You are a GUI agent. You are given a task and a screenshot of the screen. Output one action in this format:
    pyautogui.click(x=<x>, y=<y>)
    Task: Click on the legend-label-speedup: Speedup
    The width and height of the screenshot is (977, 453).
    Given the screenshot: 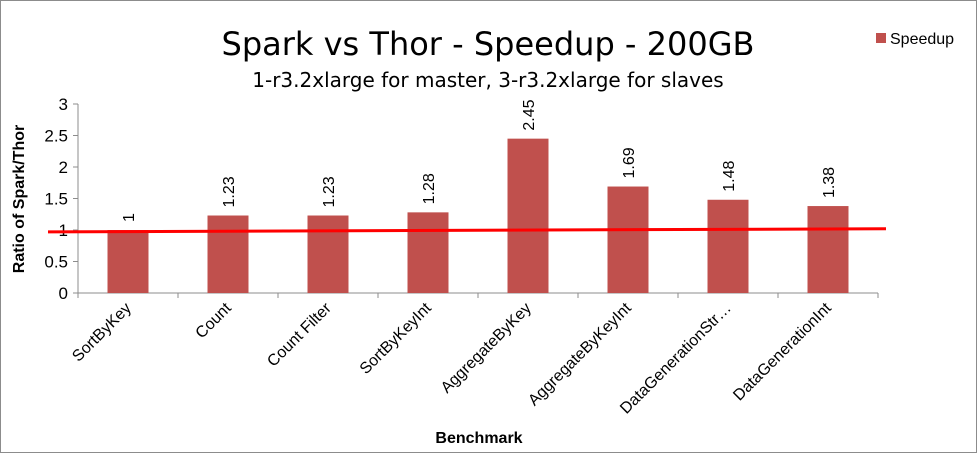 What is the action you would take?
    pyautogui.click(x=922, y=39)
    